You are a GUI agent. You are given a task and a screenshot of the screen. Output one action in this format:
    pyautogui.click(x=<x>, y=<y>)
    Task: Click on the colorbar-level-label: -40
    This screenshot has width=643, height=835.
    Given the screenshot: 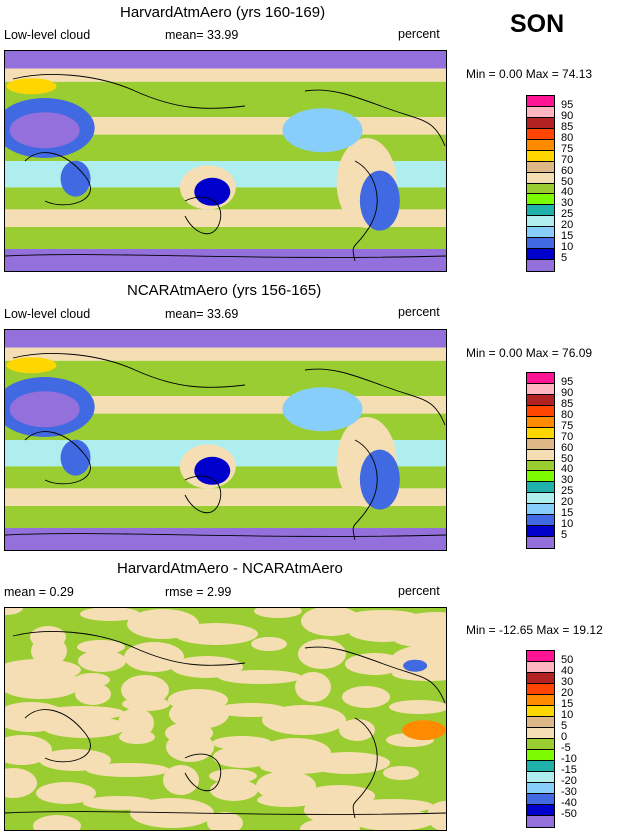 What is the action you would take?
    pyautogui.click(x=569, y=803)
    